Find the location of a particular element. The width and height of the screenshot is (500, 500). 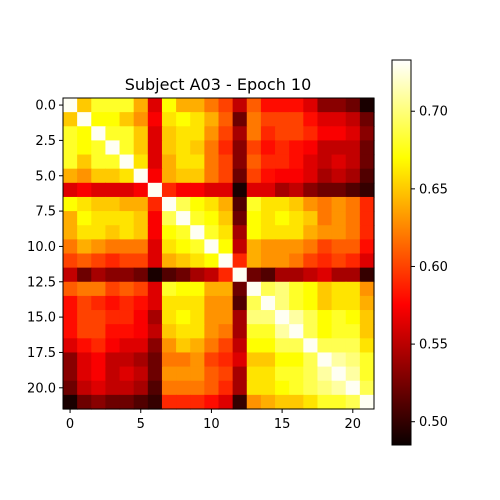

x-tick-label: 10 is located at coordinates (211, 424).